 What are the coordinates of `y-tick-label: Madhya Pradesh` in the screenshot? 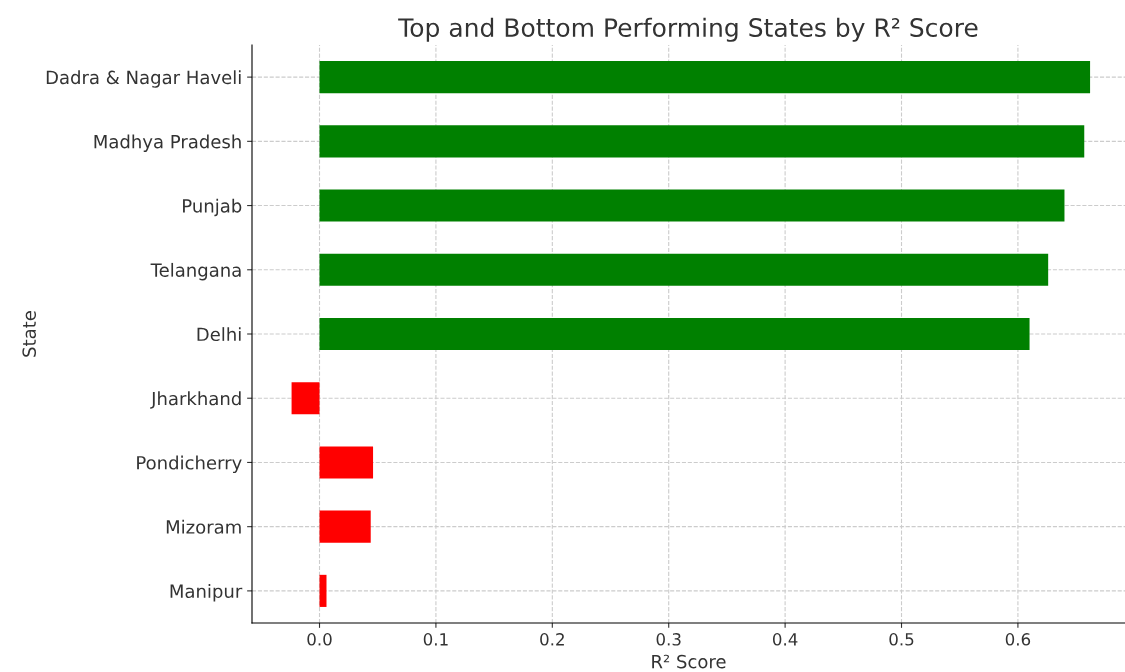 It's located at (167, 143).